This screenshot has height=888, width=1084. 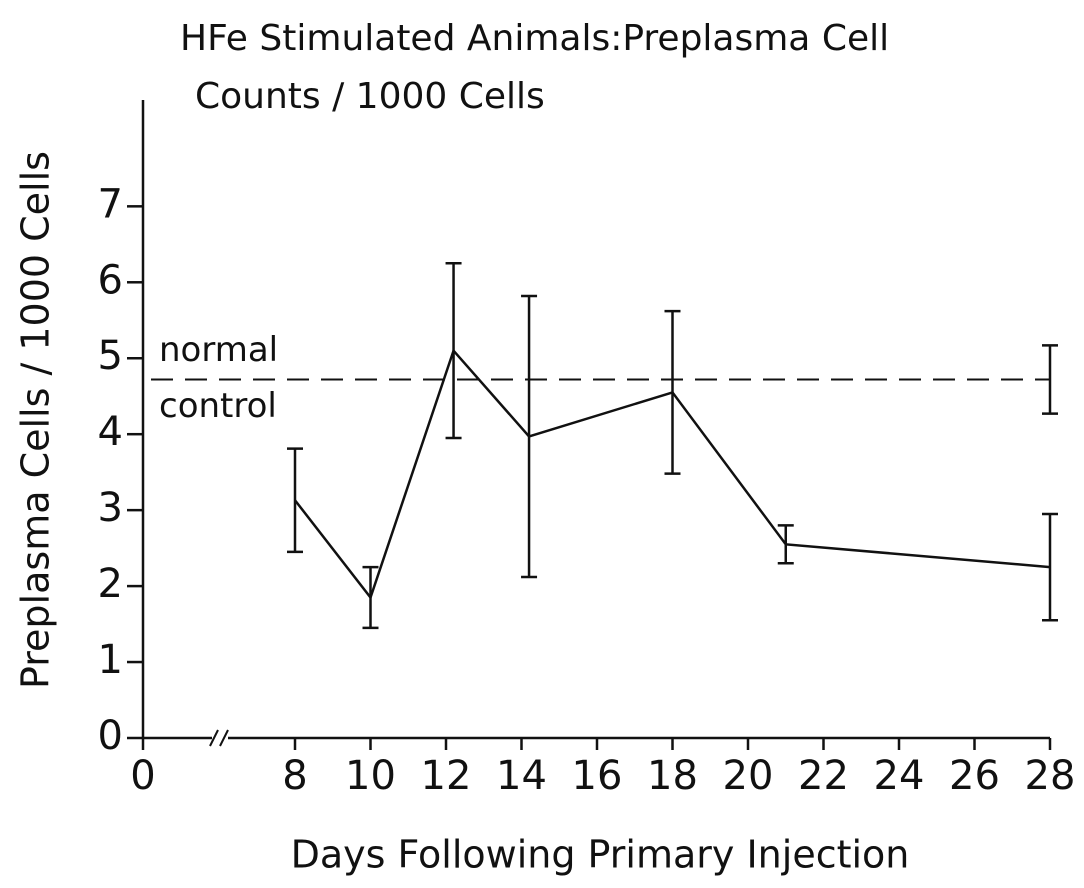 What do you see at coordinates (1050, 776) in the screenshot?
I see `x-tick-label: 28` at bounding box center [1050, 776].